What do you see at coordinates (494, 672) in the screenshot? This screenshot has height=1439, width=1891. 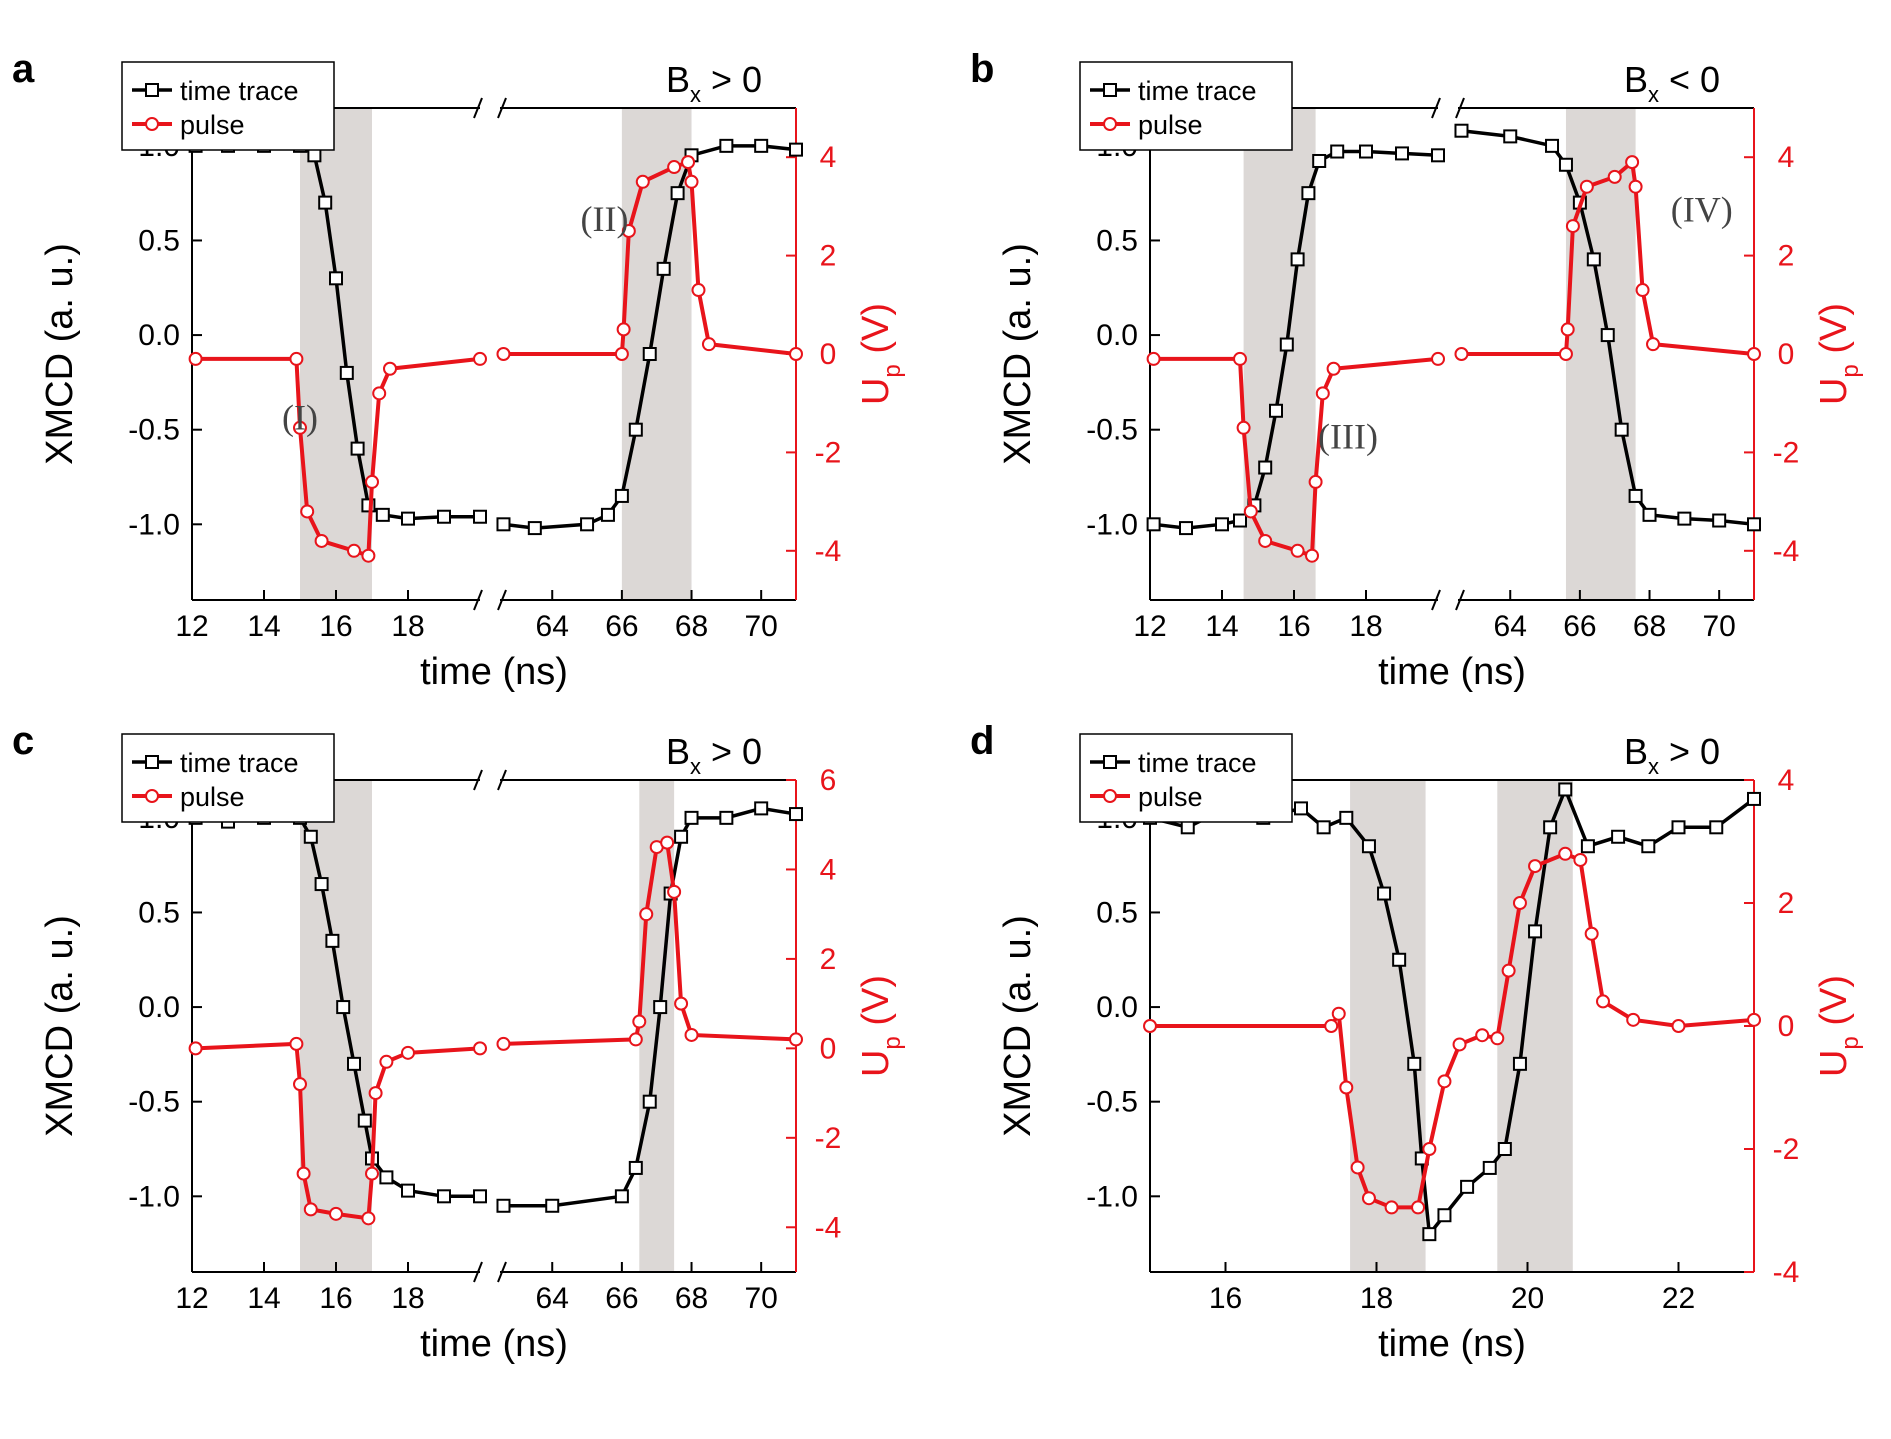 I see `x-axis-label: time (ns)` at bounding box center [494, 672].